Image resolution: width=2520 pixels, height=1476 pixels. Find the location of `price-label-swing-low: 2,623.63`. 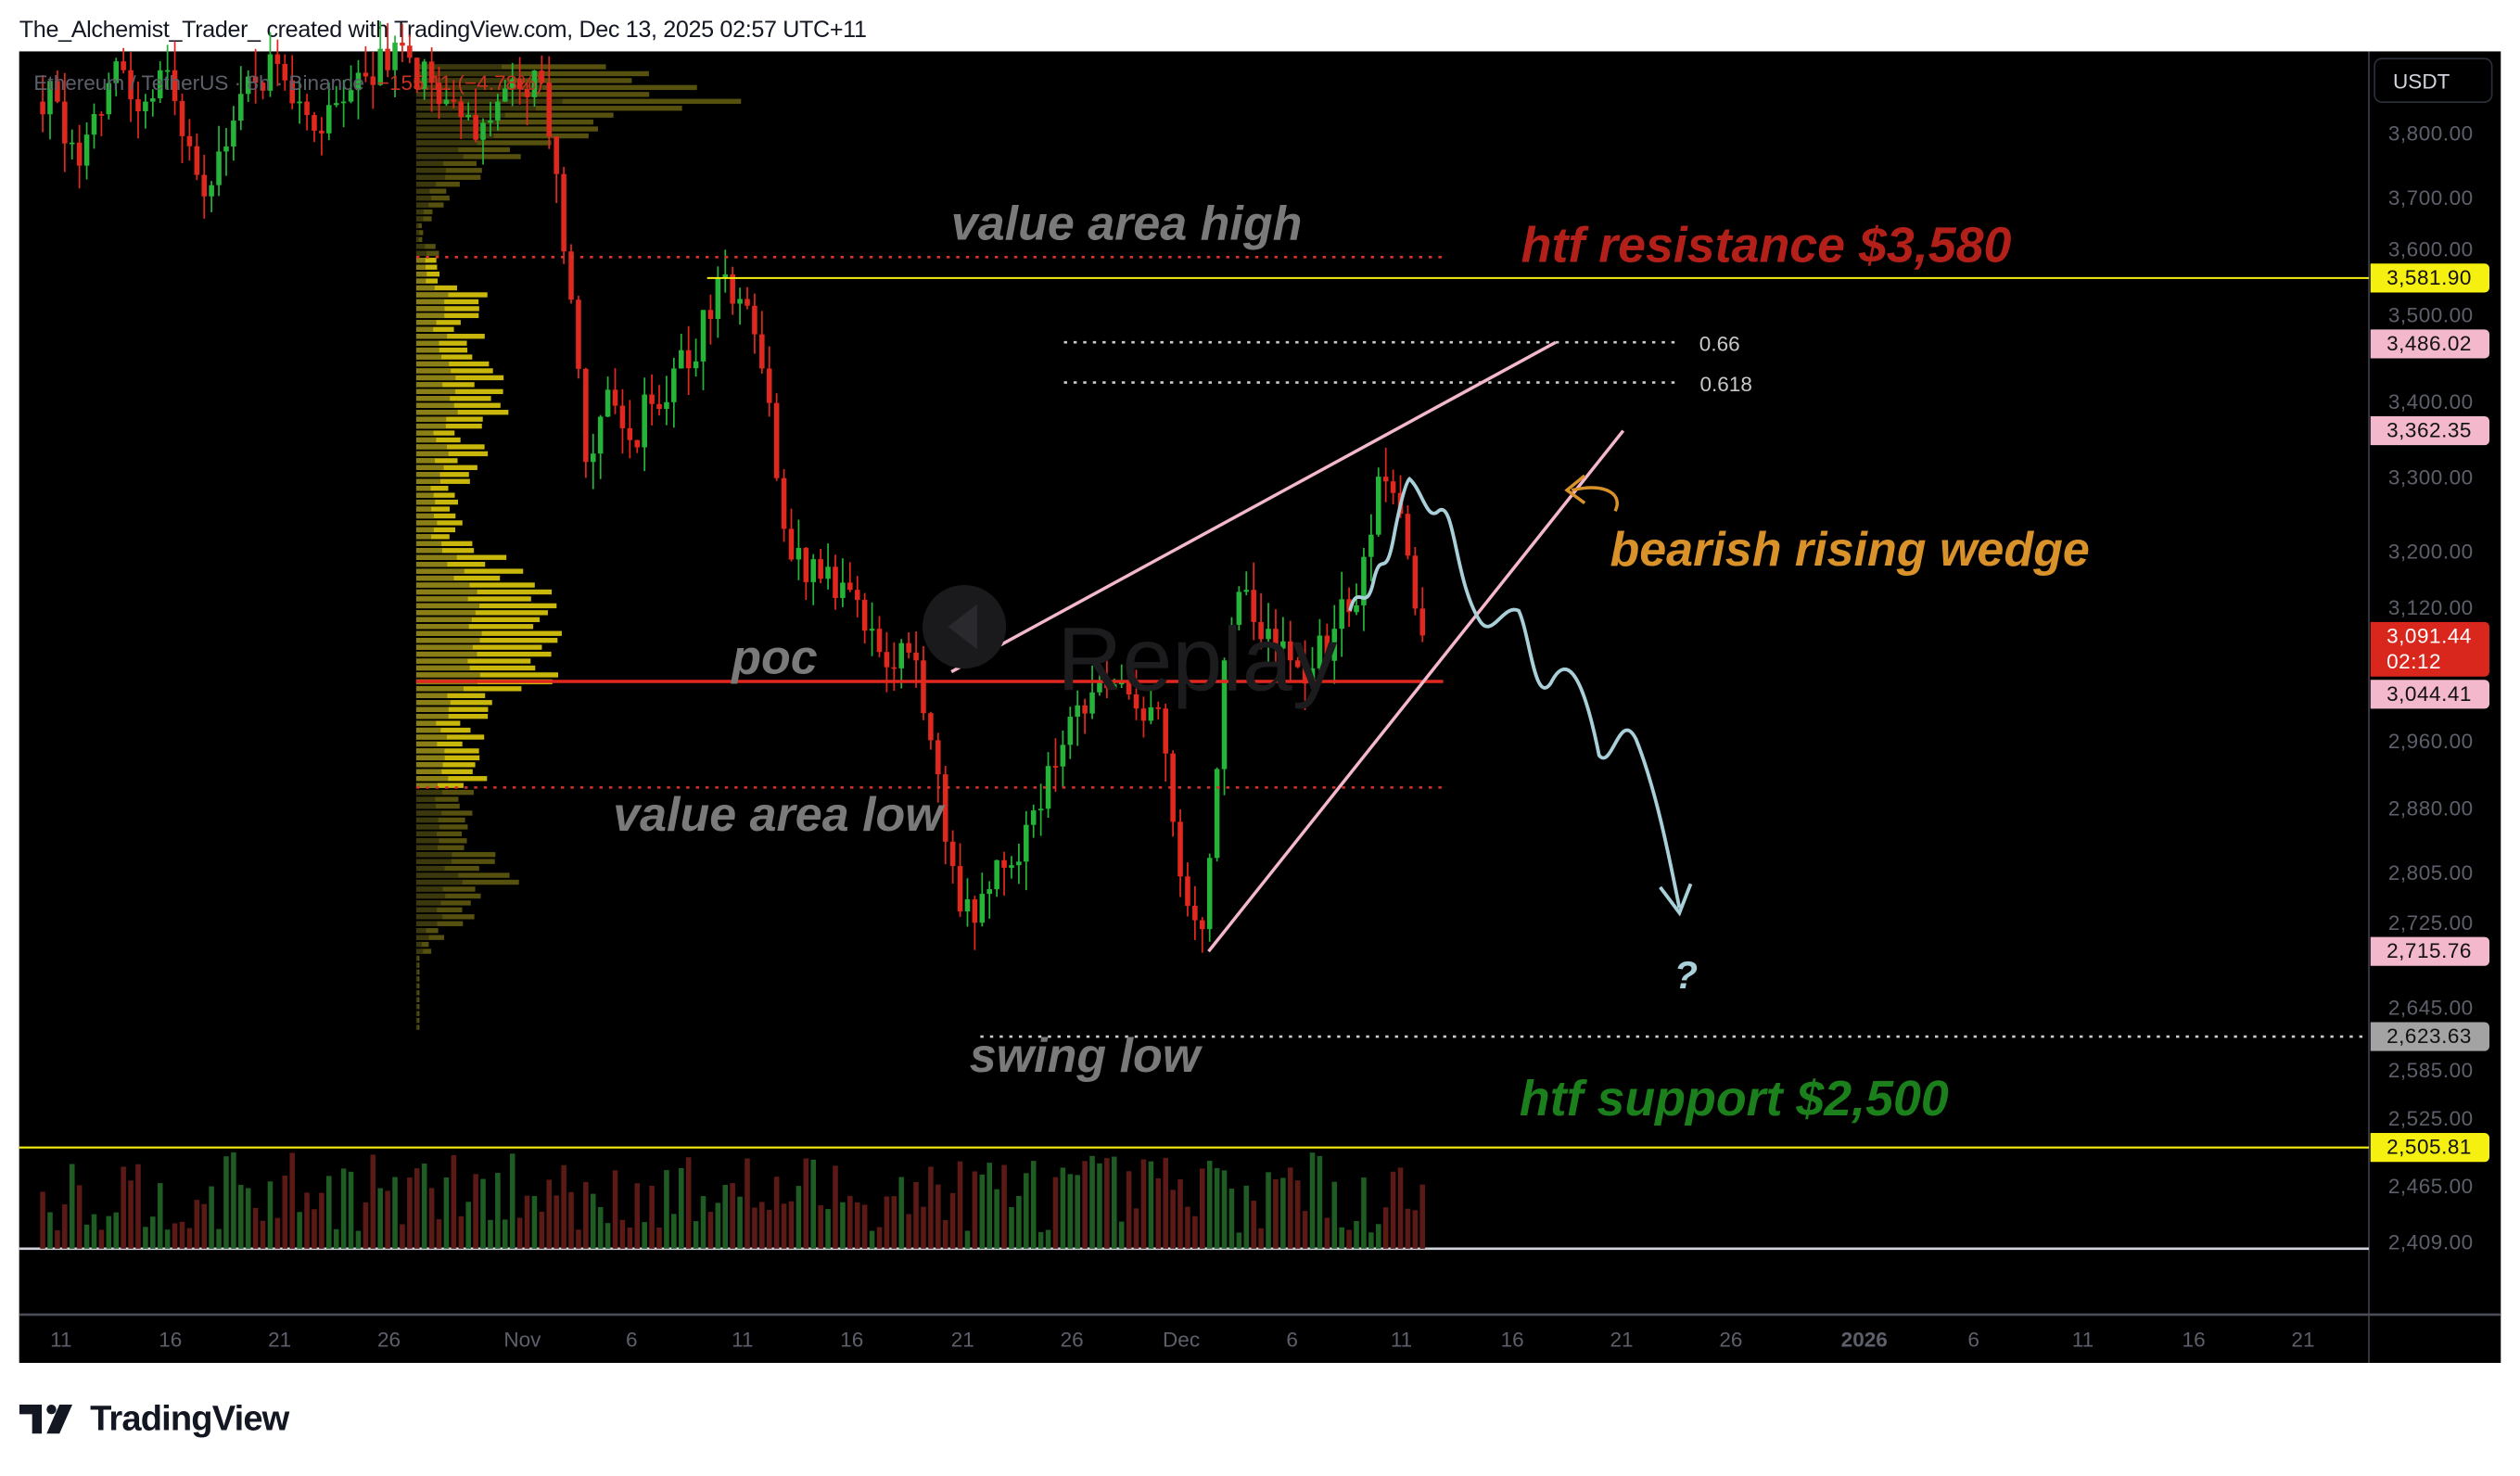

price-label-swing-low: 2,623.63 is located at coordinates (2430, 1036).